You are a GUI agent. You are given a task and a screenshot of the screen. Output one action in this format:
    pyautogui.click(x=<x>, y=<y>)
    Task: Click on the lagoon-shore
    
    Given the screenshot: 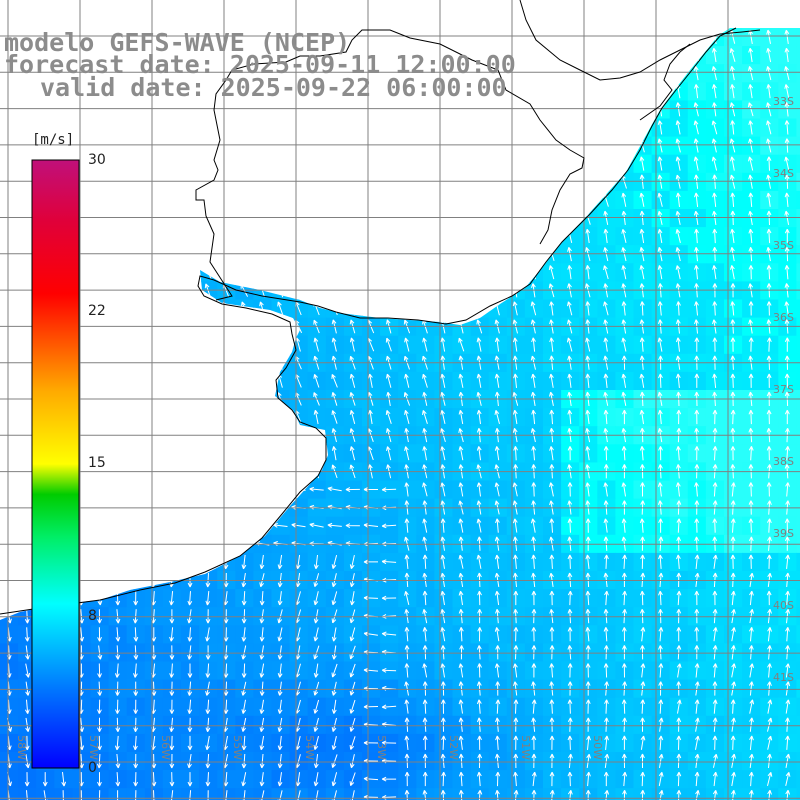 What is the action you would take?
    pyautogui.click(x=665, y=82)
    